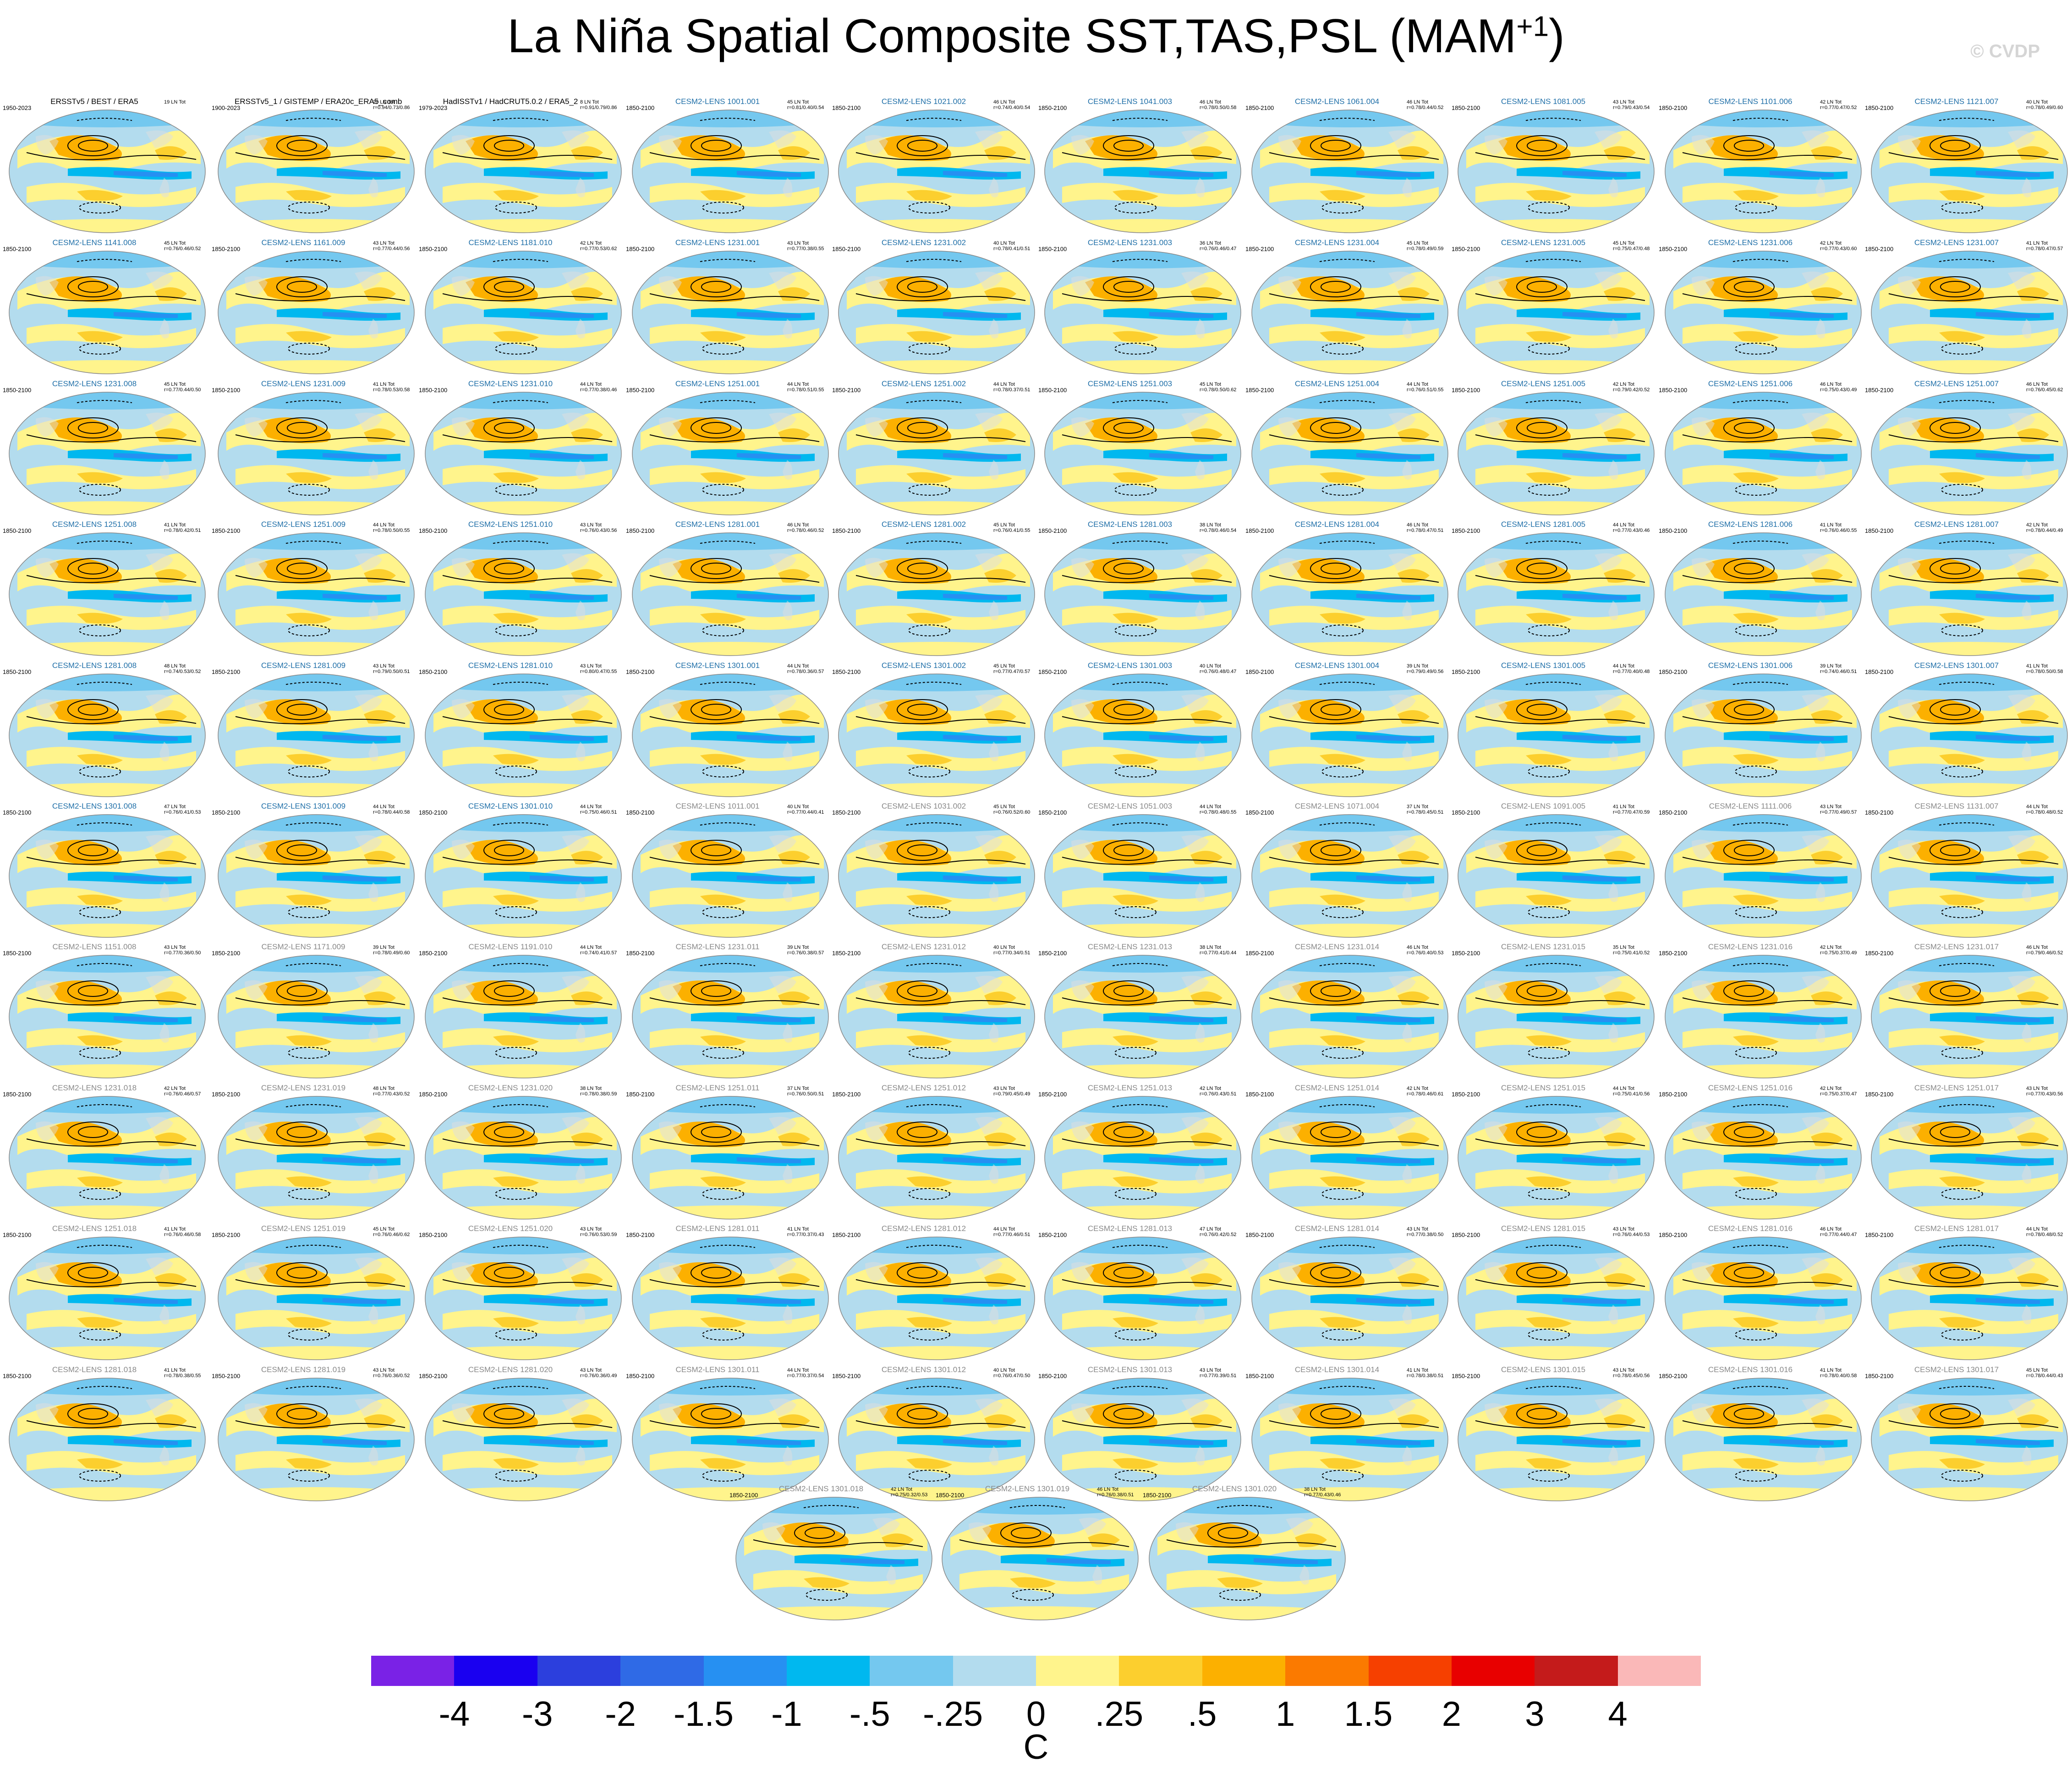  I want to click on panel-stats: 38 LN Tot r=0.78/0.38/0.59, so click(598, 1091).